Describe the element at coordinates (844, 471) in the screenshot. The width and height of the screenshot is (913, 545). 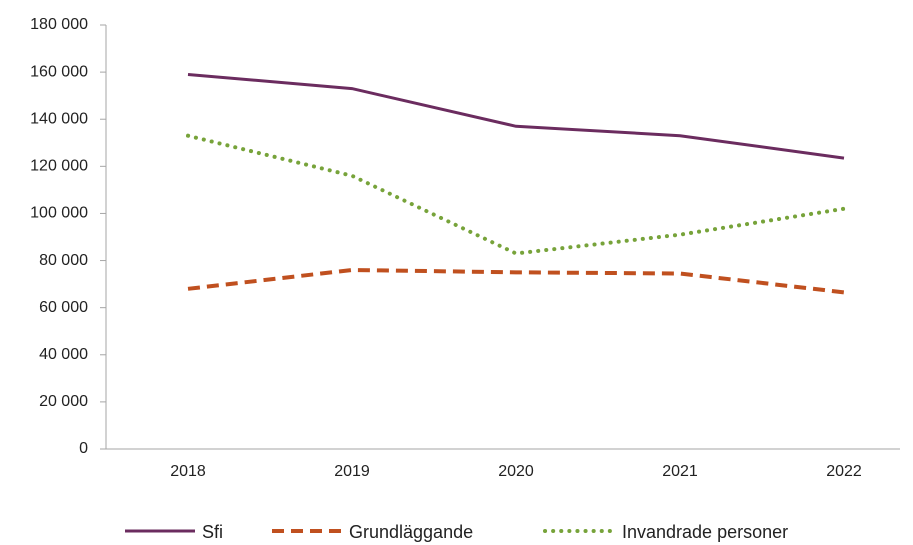
I see `x-tick-label: 2022` at that location.